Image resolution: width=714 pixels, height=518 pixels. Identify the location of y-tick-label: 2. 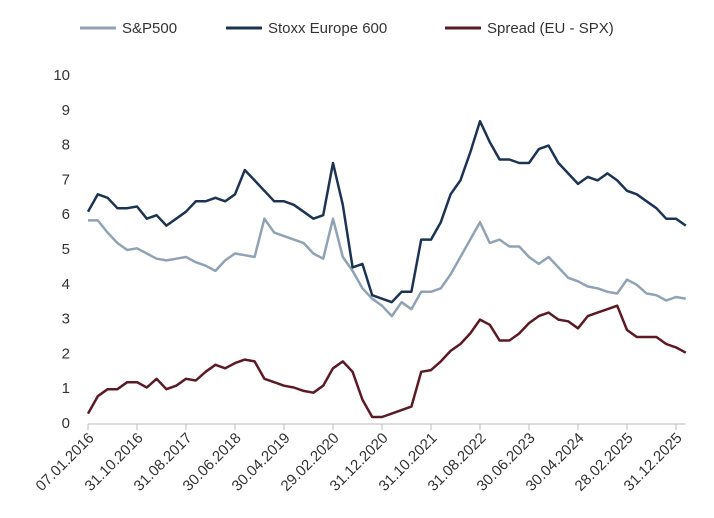
(66, 353).